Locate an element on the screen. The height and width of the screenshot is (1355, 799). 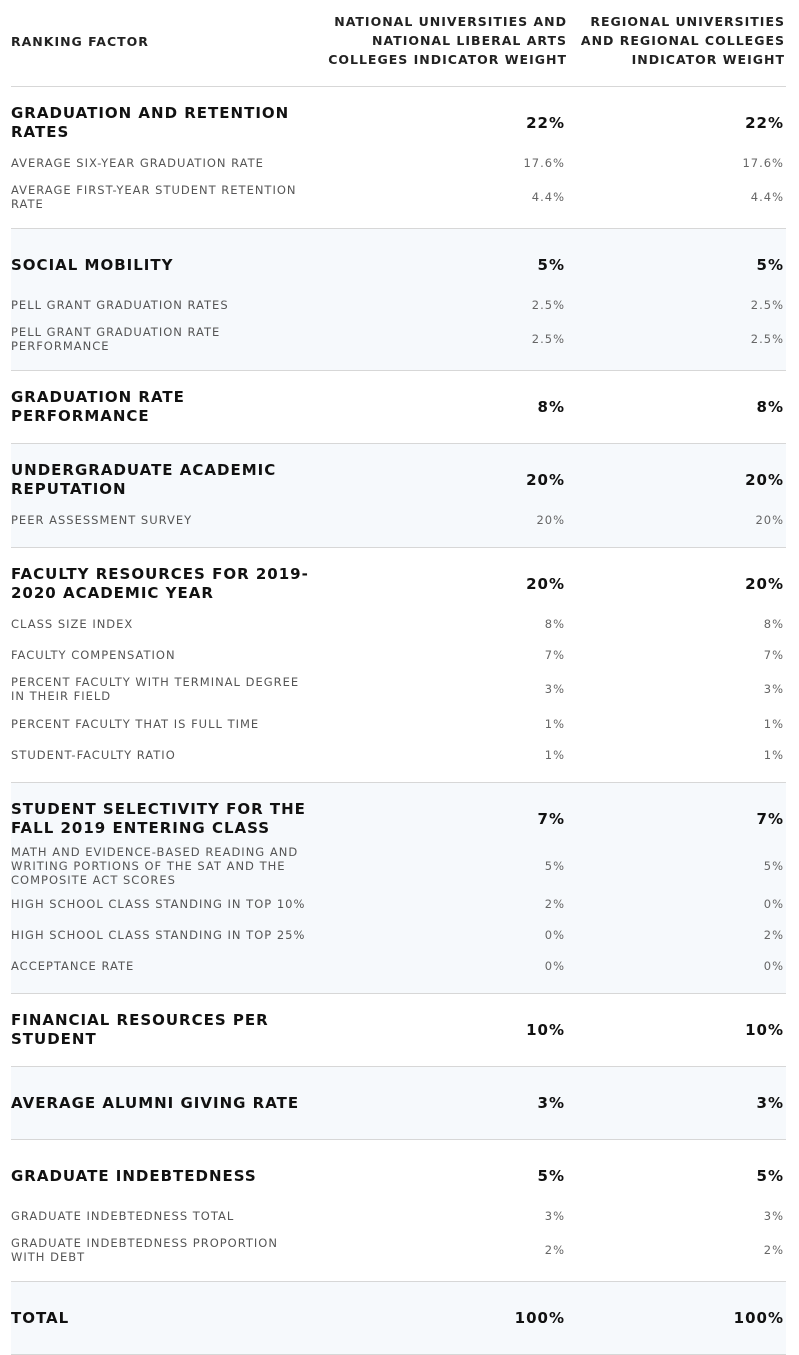
subfactor-label: AVERAGE SIX-YEAR GRADUATION RATE is located at coordinates (137, 162).